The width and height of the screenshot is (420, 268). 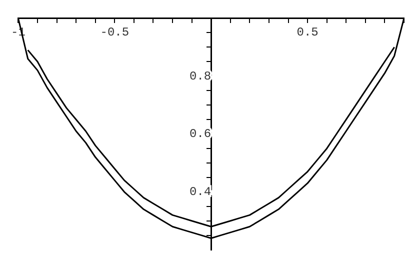 I want to click on y-tick-label: 0.4, so click(x=200, y=192).